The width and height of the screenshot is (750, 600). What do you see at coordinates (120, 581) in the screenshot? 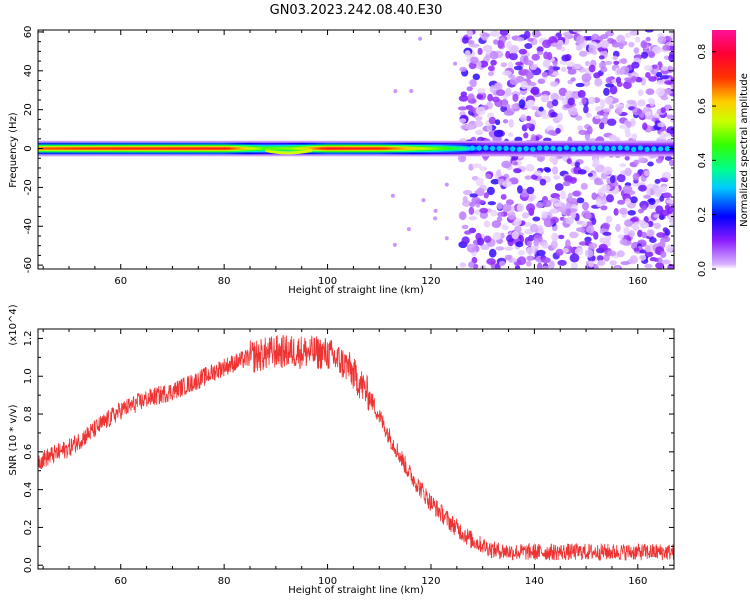
I see `x-tick-label: 60` at bounding box center [120, 581].